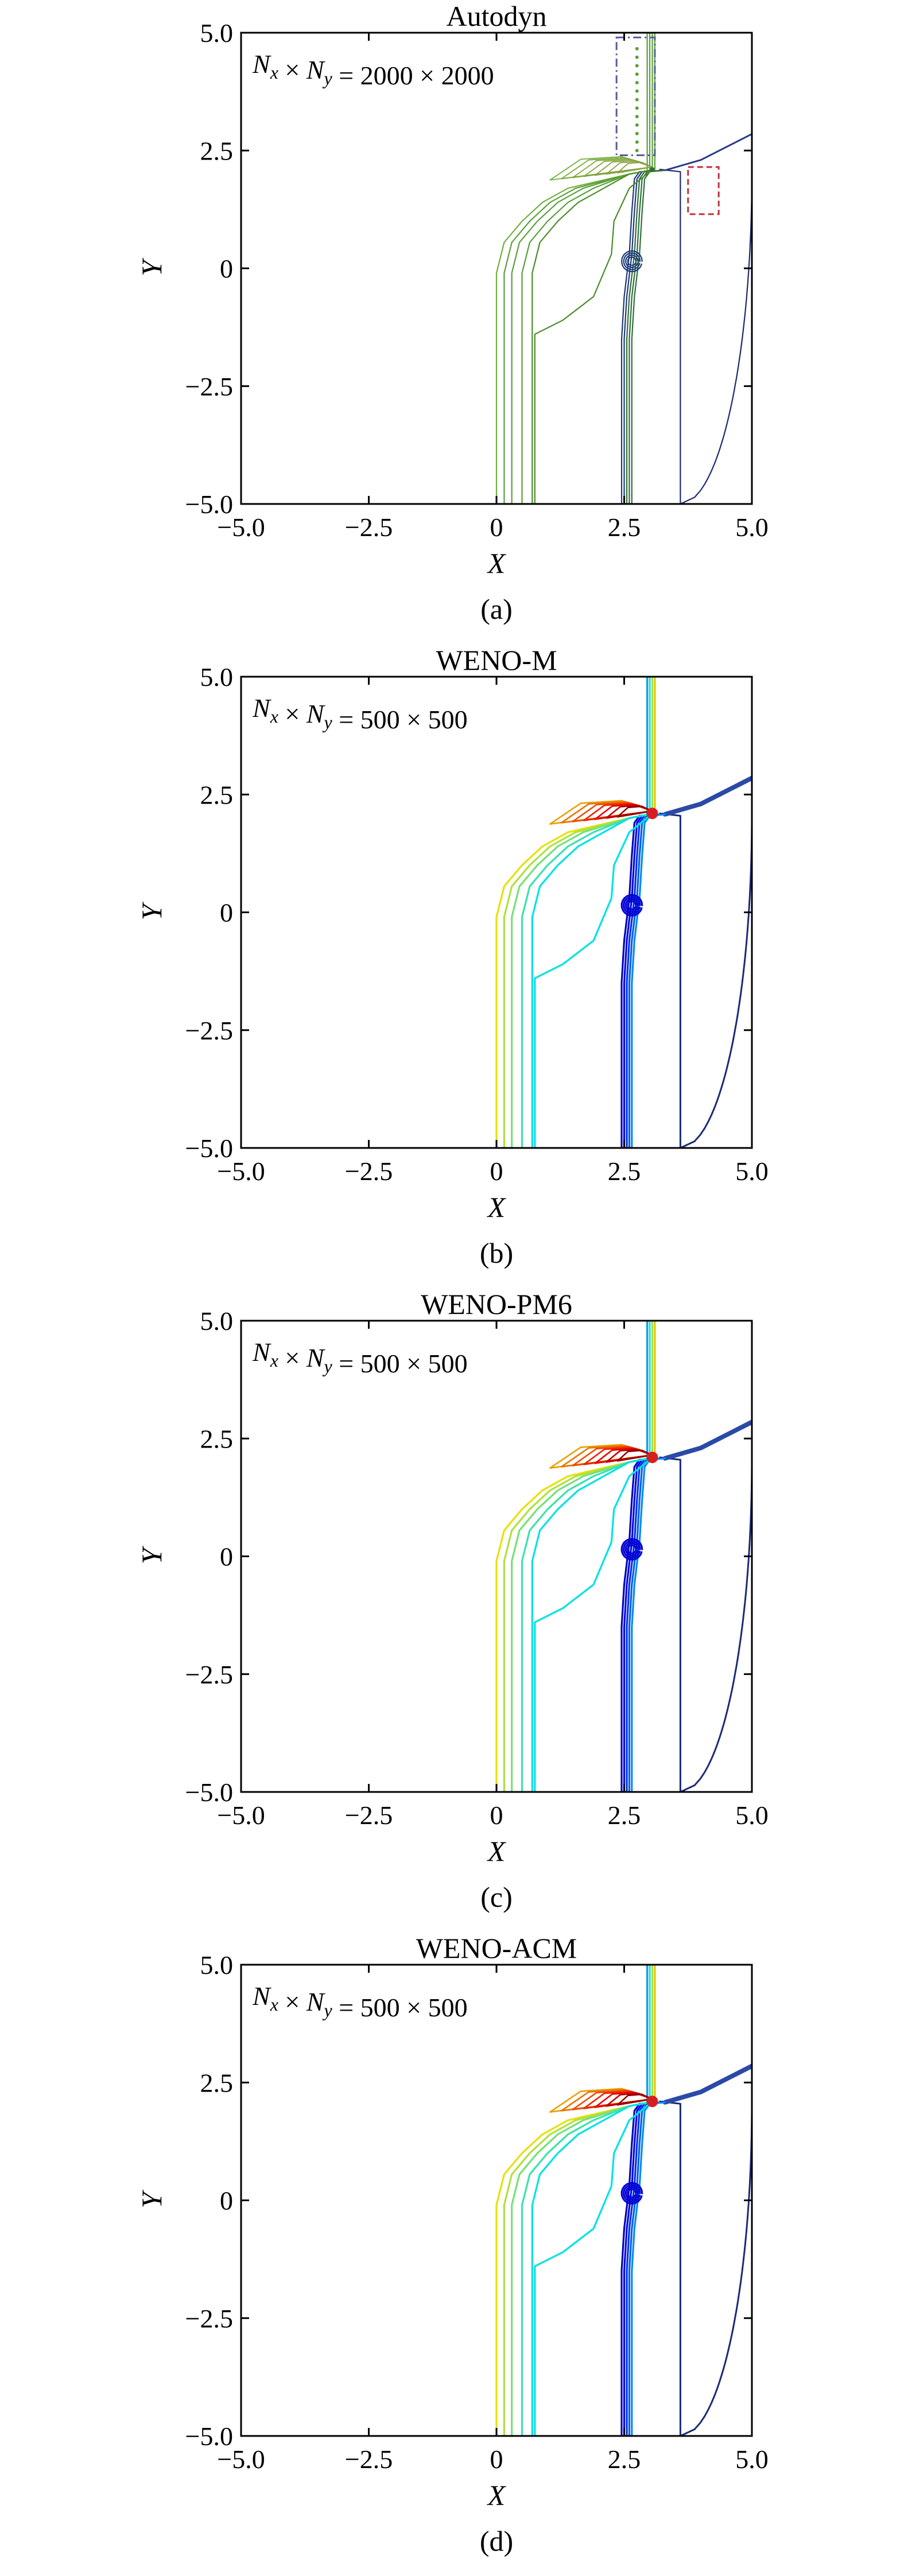 Image resolution: width=904 pixels, height=2576 pixels. Describe the element at coordinates (497, 1304) in the screenshot. I see `chart-title: WENO-PM6` at that location.